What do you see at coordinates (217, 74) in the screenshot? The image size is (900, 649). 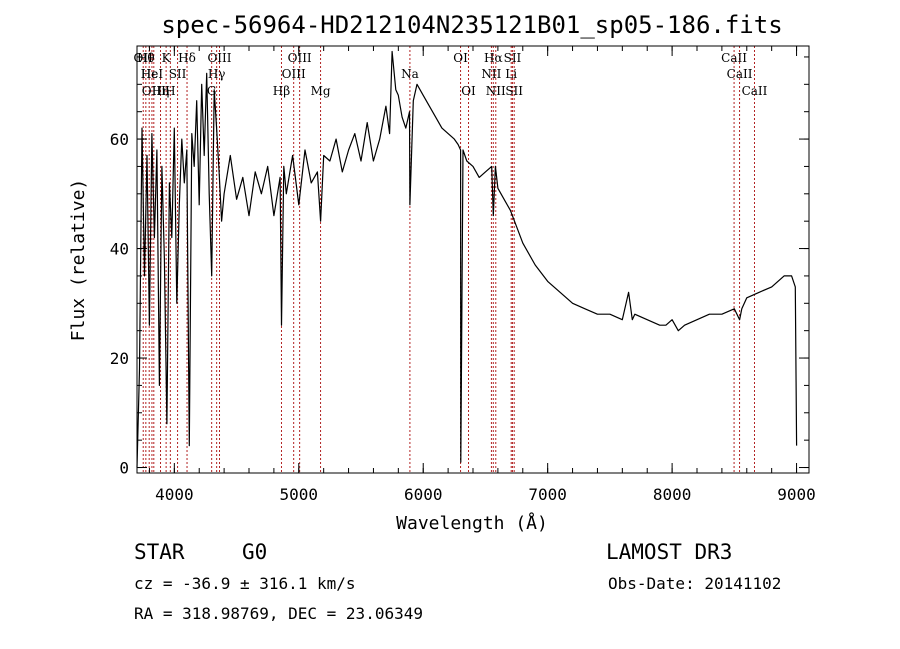 I see `line-label: Hγ` at bounding box center [217, 74].